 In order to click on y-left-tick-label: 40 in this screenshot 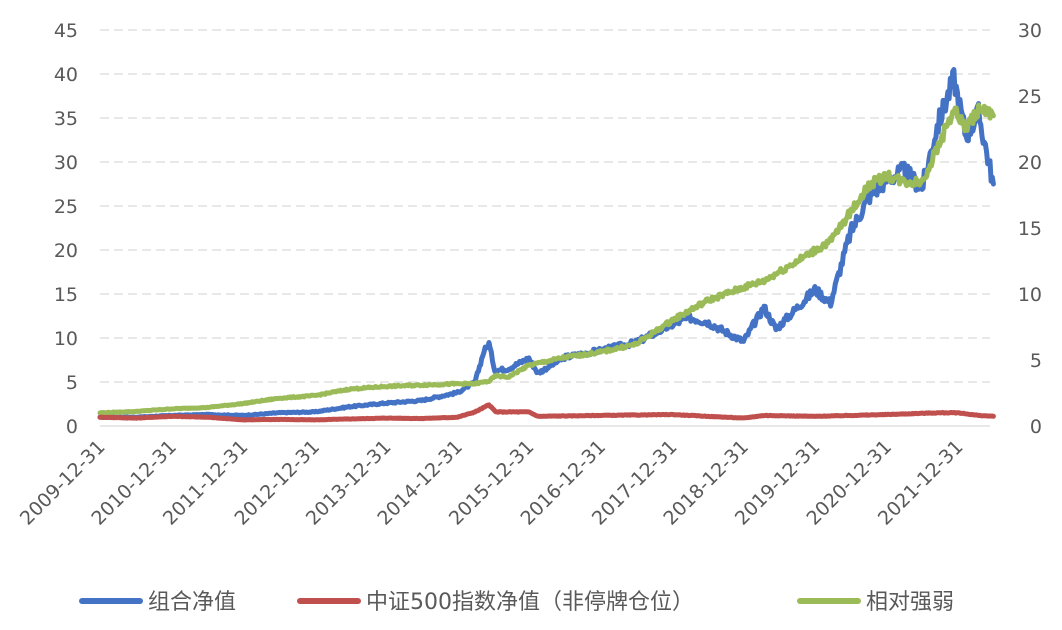, I will do `click(66, 75)`.